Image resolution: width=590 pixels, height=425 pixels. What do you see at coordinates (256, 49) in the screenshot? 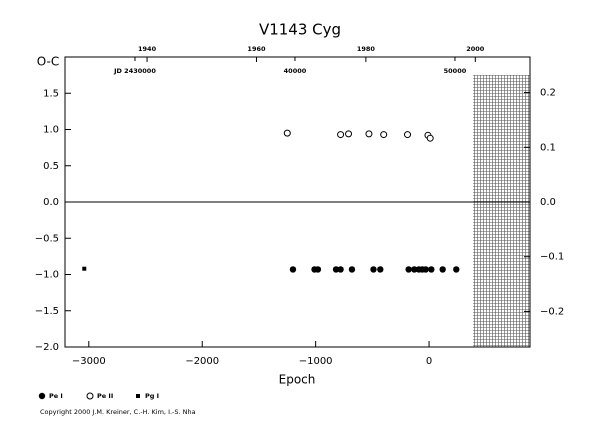
I see `year-tick-label: 1960` at bounding box center [256, 49].